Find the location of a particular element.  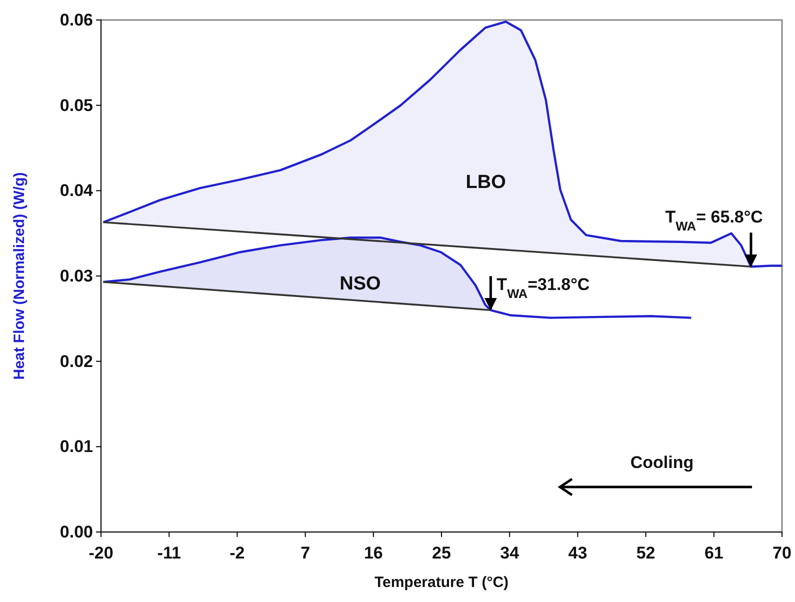

x-tick-label: -11 is located at coordinates (169, 553).